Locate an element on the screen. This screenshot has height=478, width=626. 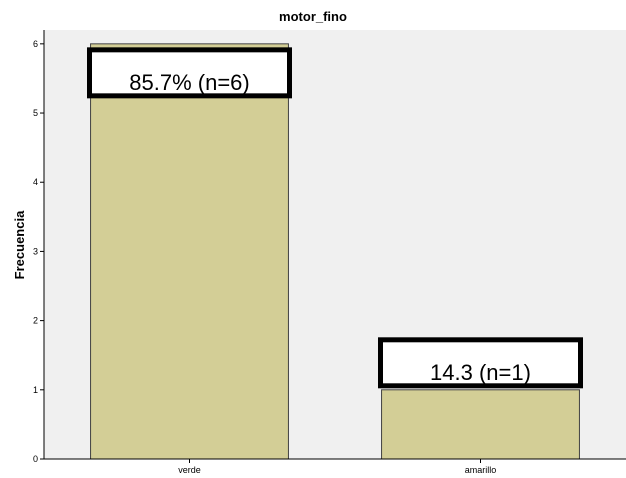
data-label-box: 14.3 (n=1) is located at coordinates (481, 363).